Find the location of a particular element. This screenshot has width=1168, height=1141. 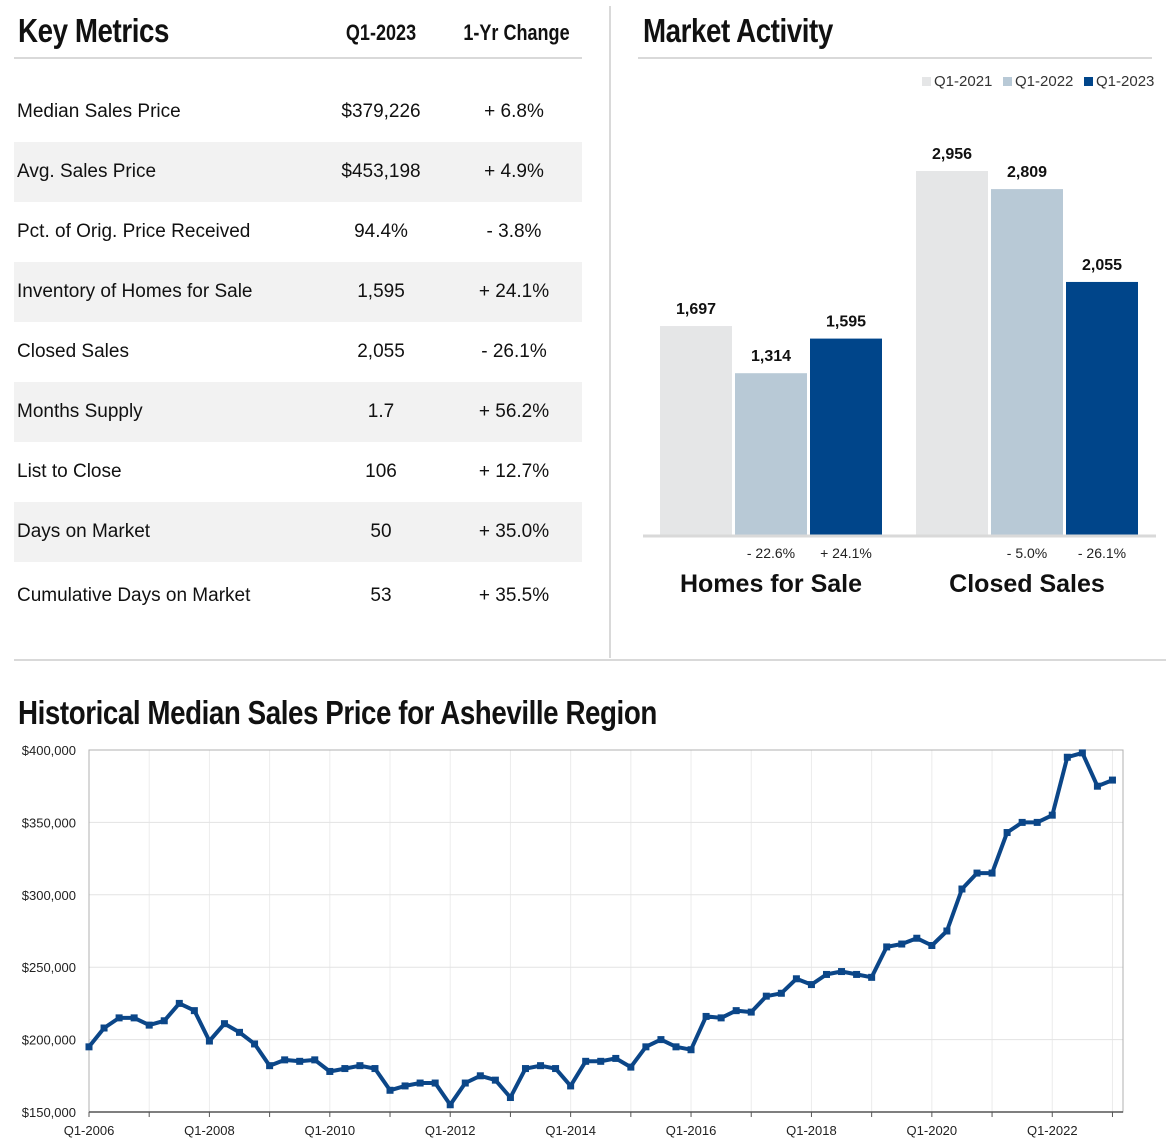

bar-q1-2022 is located at coordinates (1027, 362).